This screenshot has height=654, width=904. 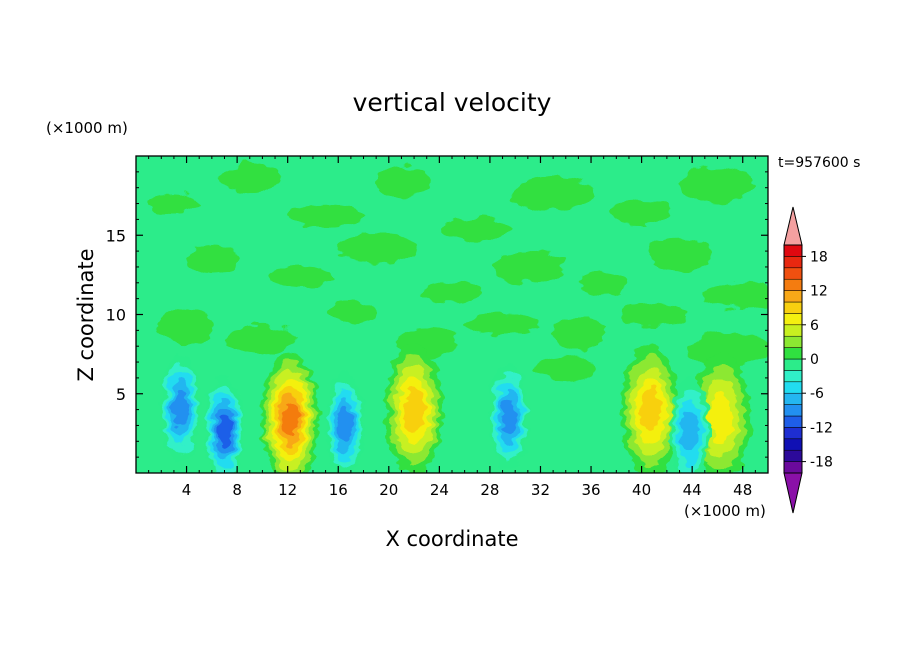 What do you see at coordinates (489, 490) in the screenshot?
I see `x-tick-label: 28` at bounding box center [489, 490].